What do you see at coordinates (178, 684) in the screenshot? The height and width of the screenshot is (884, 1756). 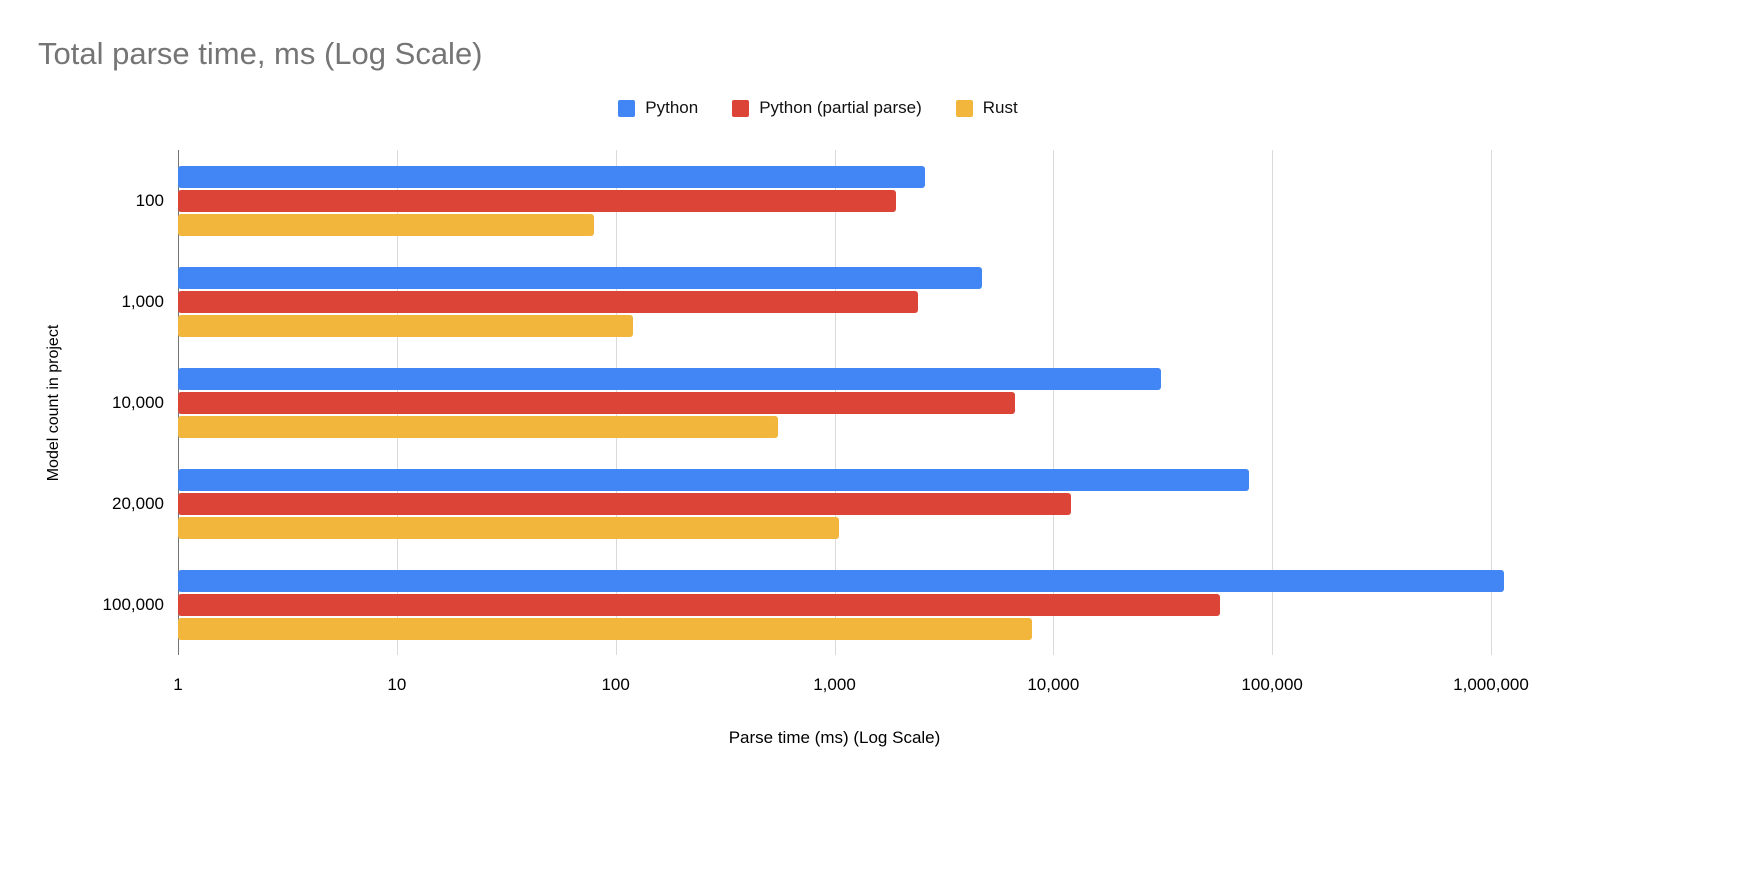 I see `x-tick-label-1: 1` at bounding box center [178, 684].